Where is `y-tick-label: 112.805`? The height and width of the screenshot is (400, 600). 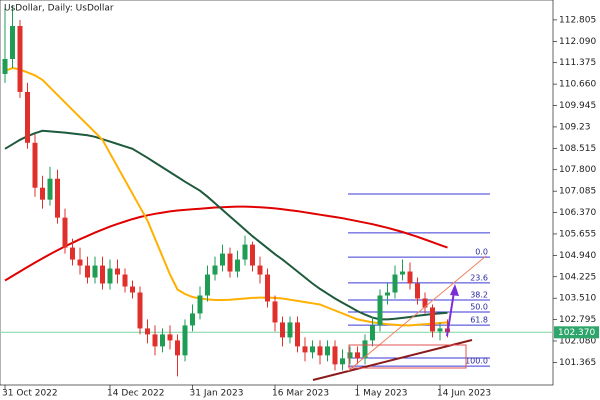 y-tick-label: 112.805 is located at coordinates (577, 20).